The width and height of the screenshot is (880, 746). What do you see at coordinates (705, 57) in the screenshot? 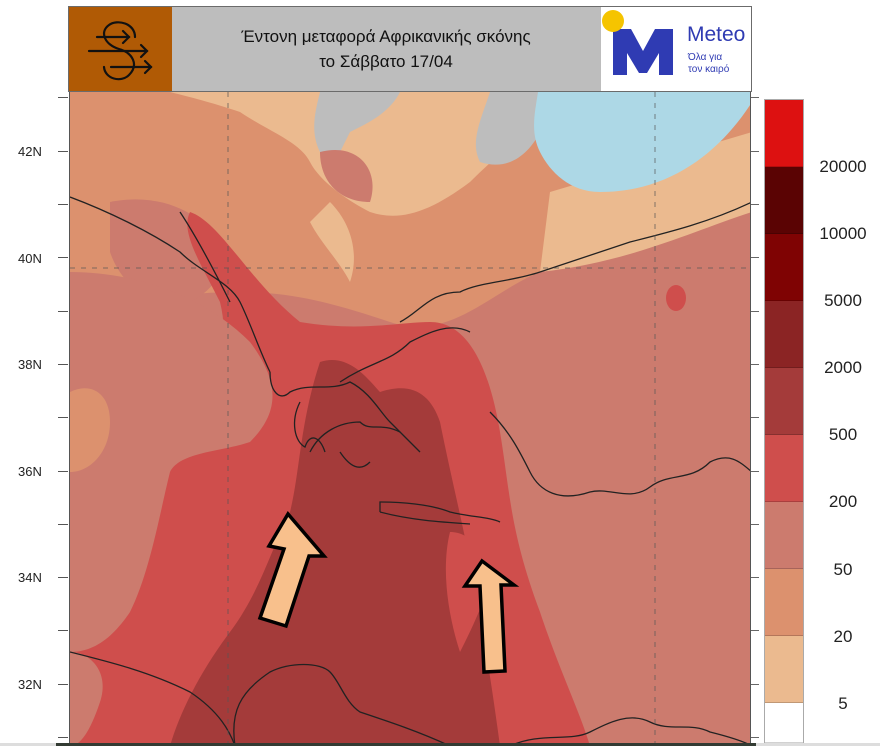
I see `tagline-line-1: Όλα για` at bounding box center [705, 57].